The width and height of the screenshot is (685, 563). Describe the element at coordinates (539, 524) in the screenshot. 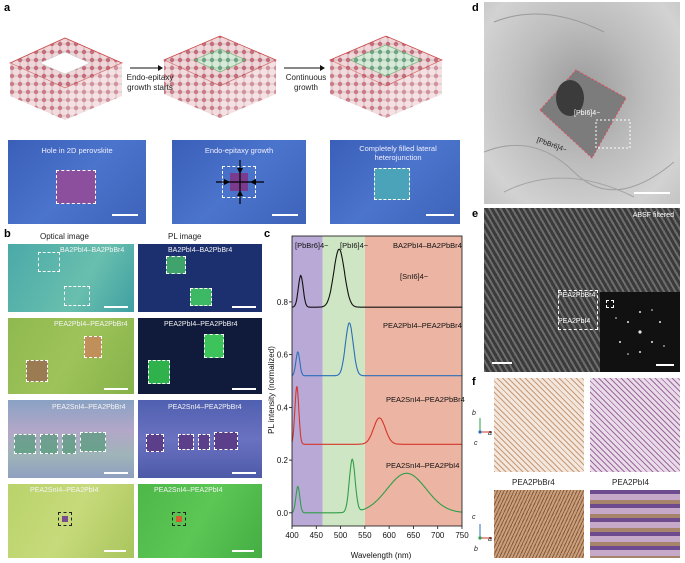

I see `crystal-pea2pbbr4-side` at that location.